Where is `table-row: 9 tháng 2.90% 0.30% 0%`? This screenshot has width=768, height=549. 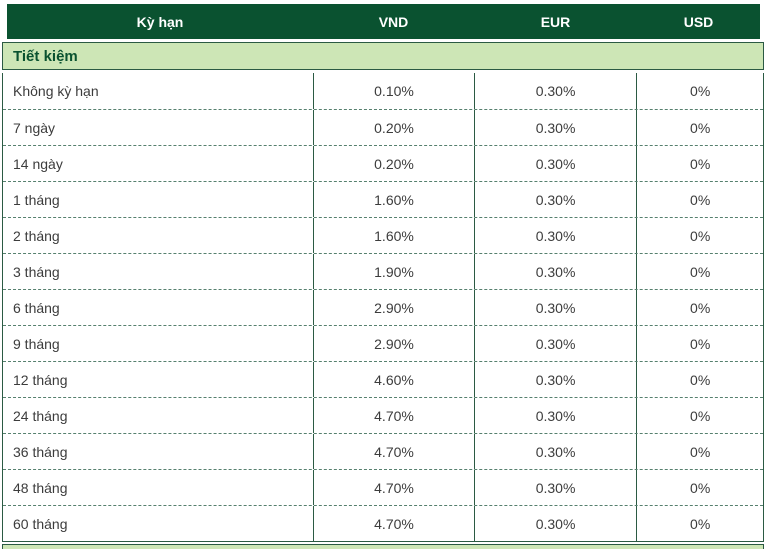 table-row: 9 tháng 2.90% 0.30% 0% is located at coordinates (383, 343).